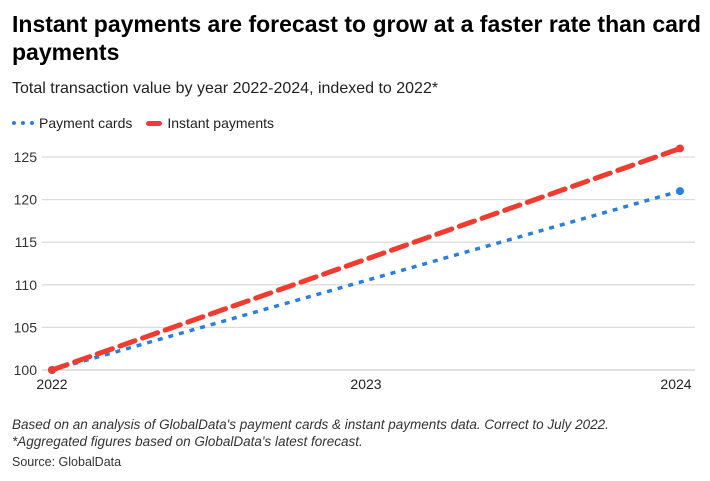 The height and width of the screenshot is (481, 710). I want to click on legend-item-payment-cards: Payment cards, so click(72, 123).